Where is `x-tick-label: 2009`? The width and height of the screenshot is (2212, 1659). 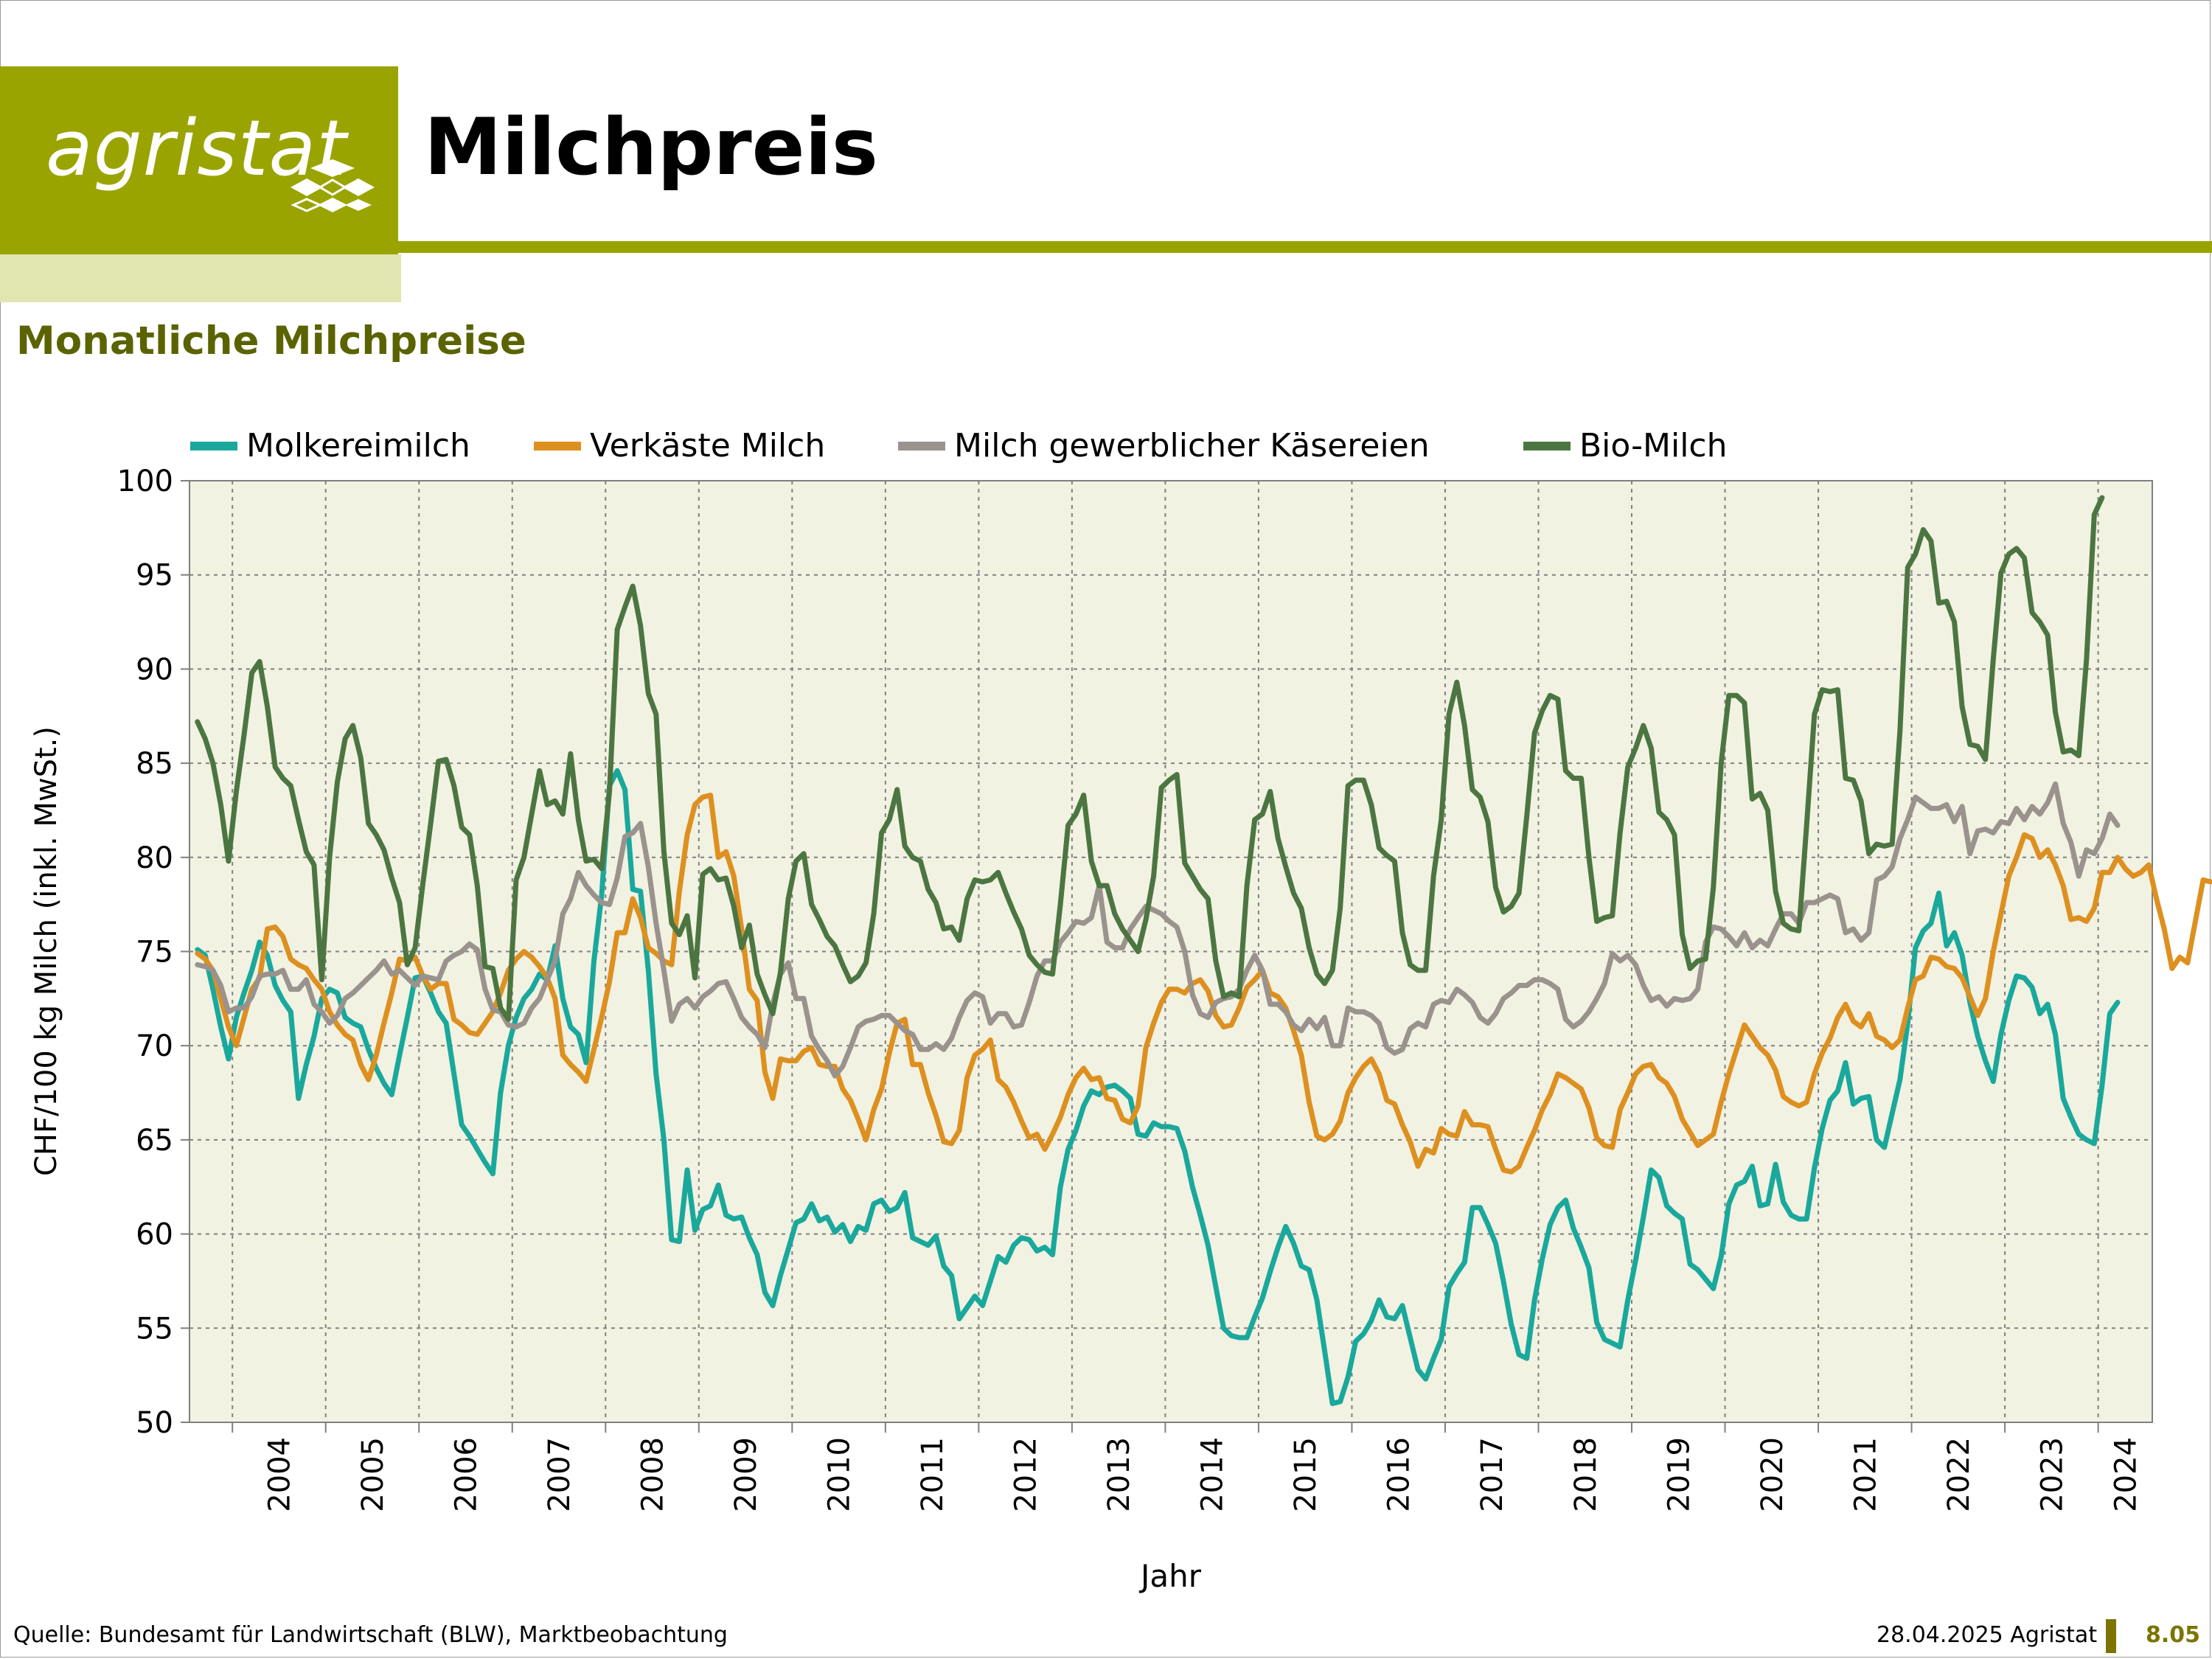 x-tick-label: 2009 is located at coordinates (746, 1474).